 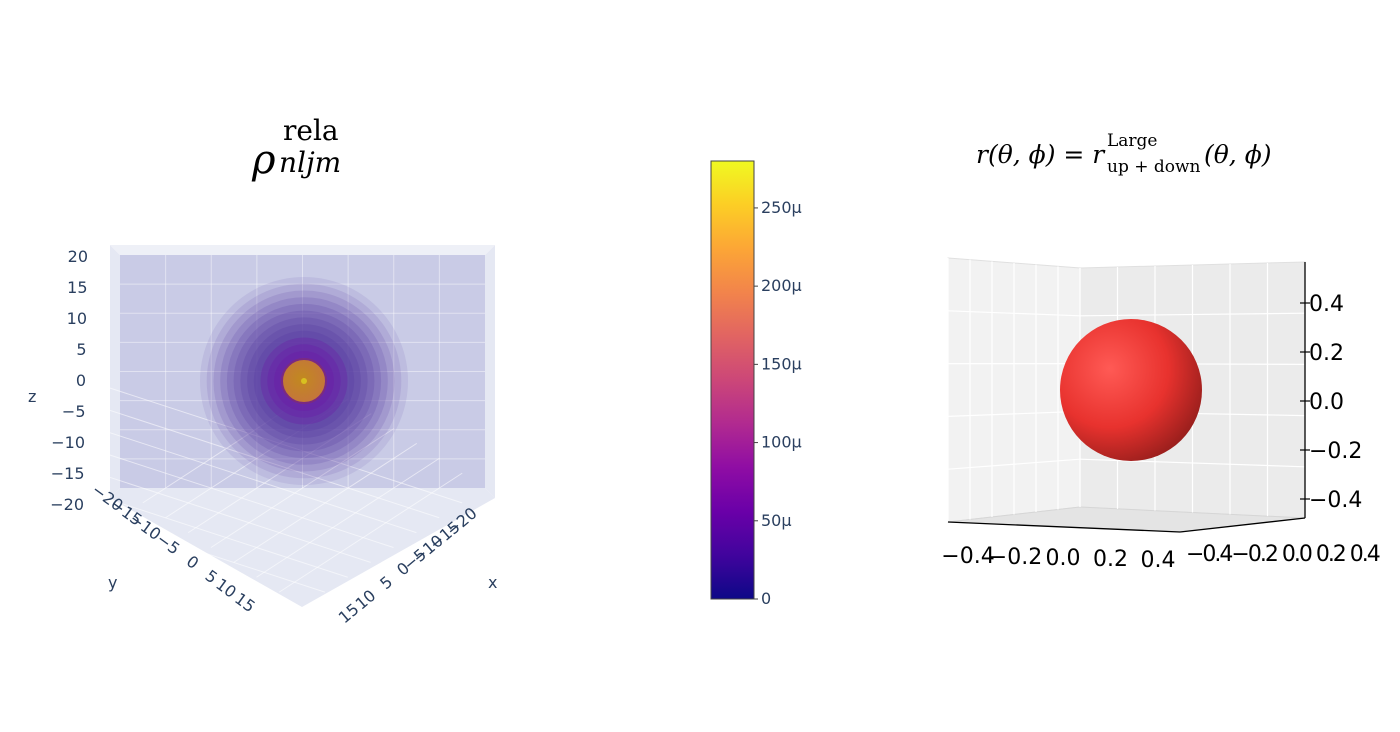 What do you see at coordinates (68, 442) in the screenshot?
I see `left-z-tick-label: −10` at bounding box center [68, 442].